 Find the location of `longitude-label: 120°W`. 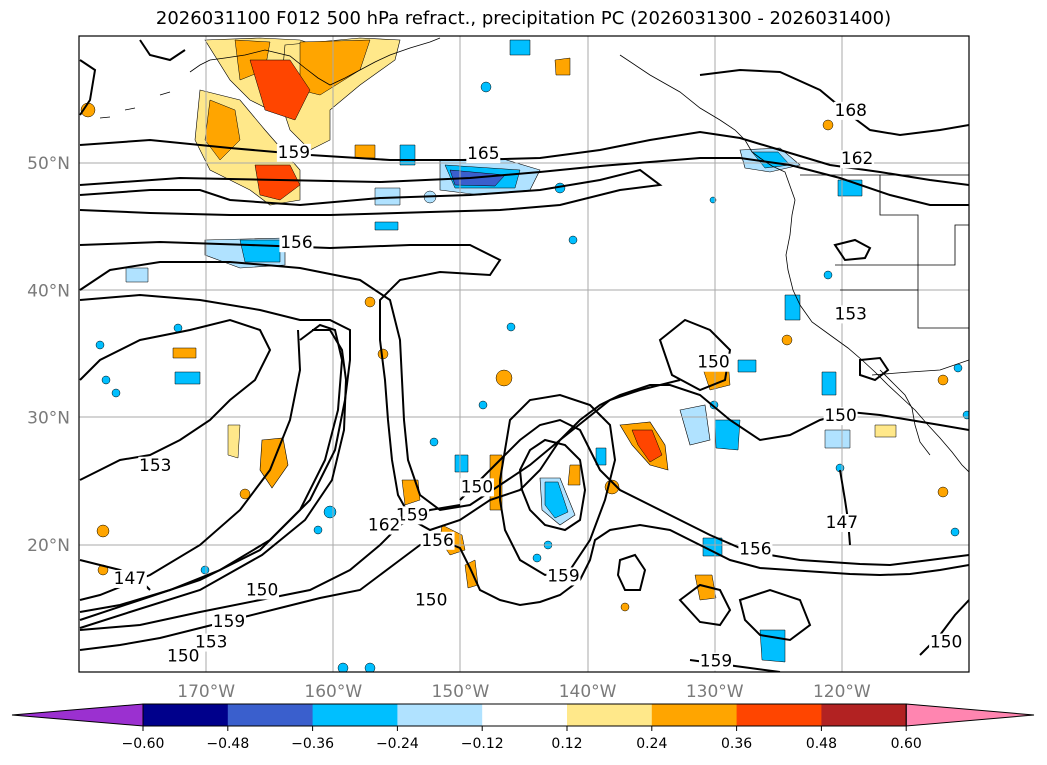

longitude-label: 120°W is located at coordinates (842, 692).